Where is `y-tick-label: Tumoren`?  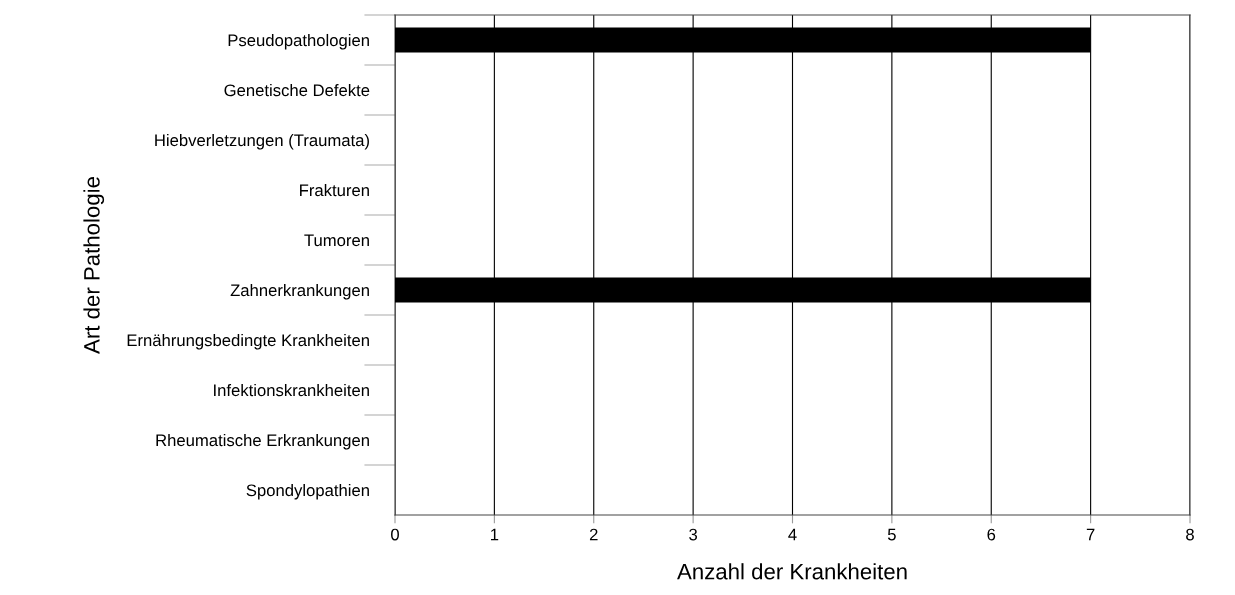 y-tick-label: Tumoren is located at coordinates (336, 240).